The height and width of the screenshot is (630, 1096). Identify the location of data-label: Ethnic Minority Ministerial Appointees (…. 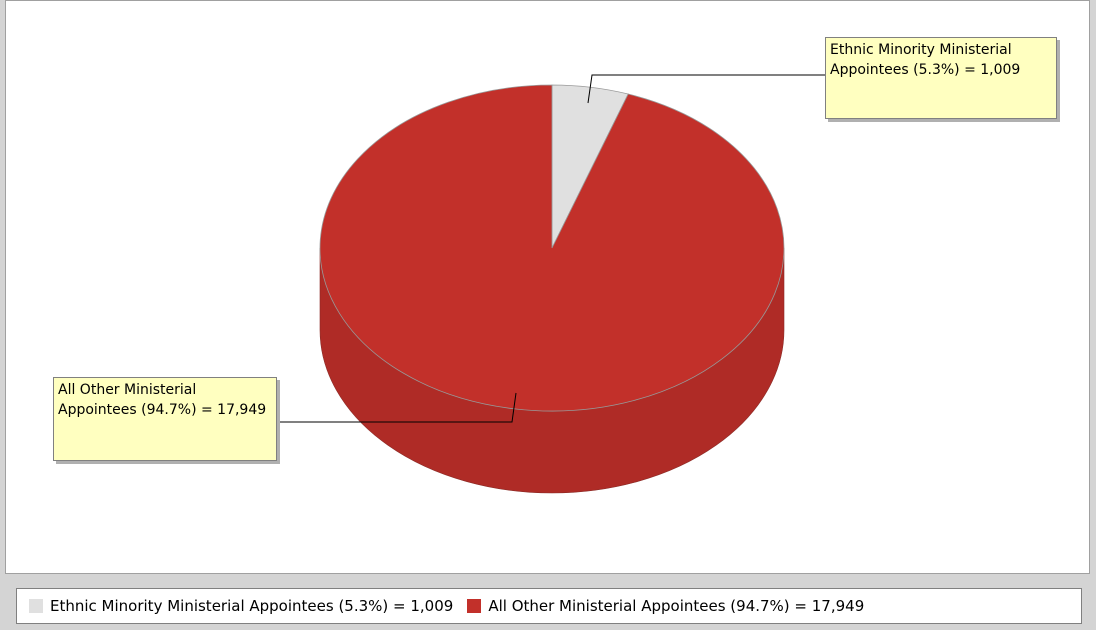
(941, 78).